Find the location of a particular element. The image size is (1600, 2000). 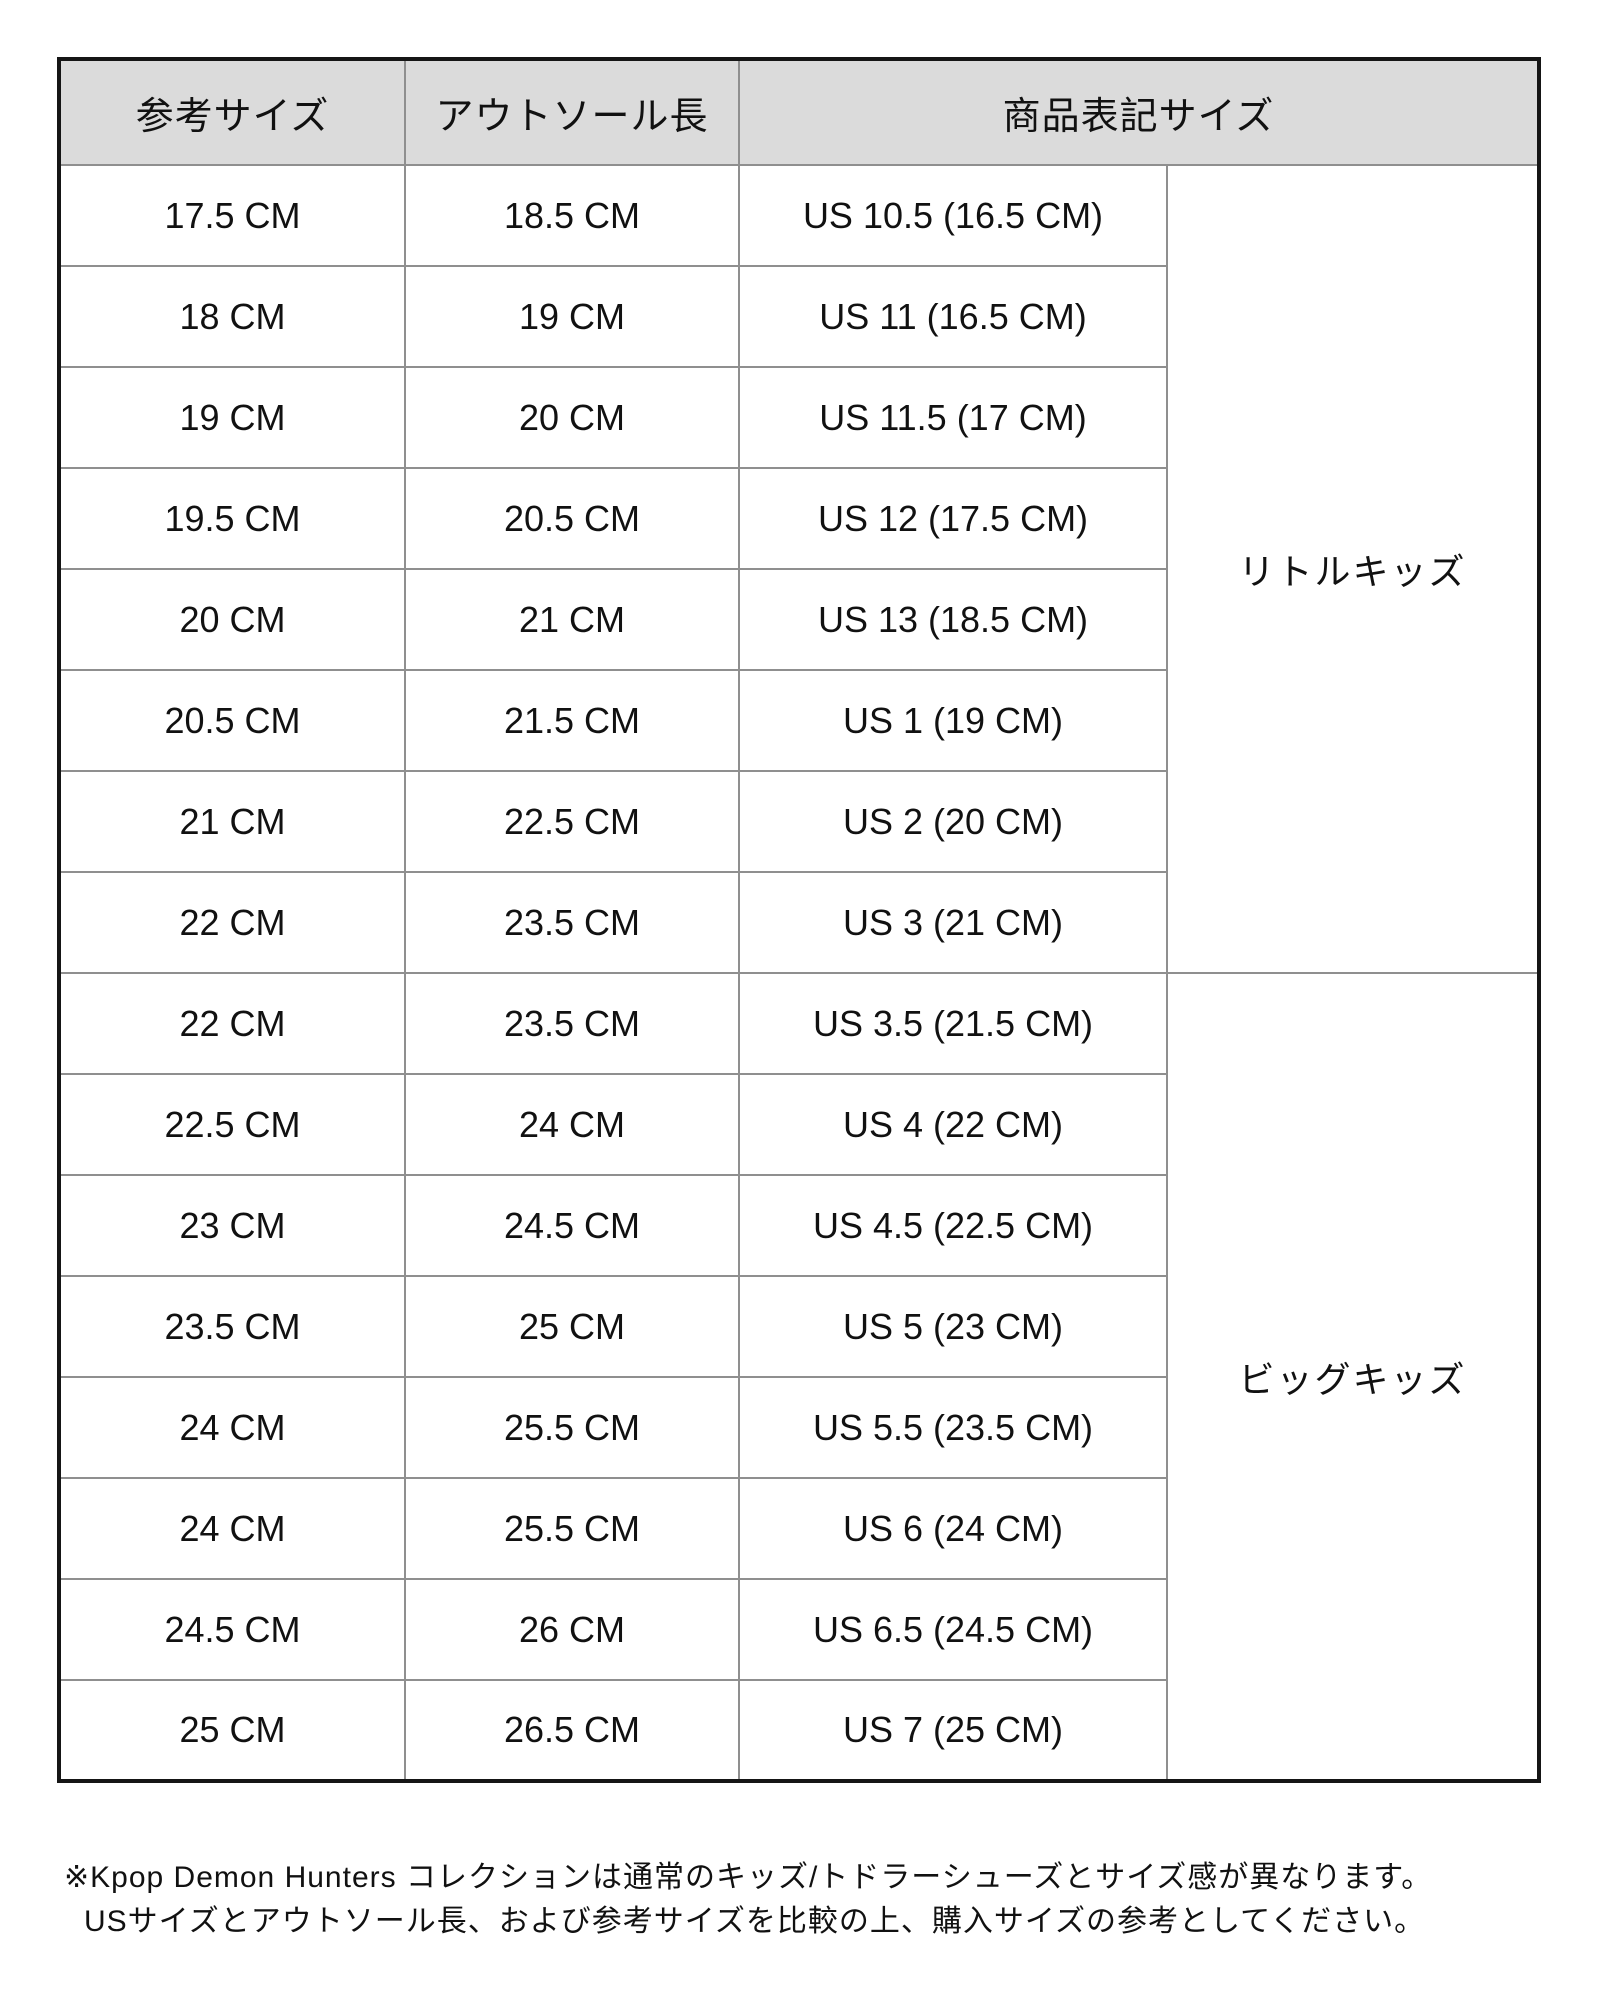

product-size-cell: US 4.5 (22.5 CM) is located at coordinates (953, 1225).